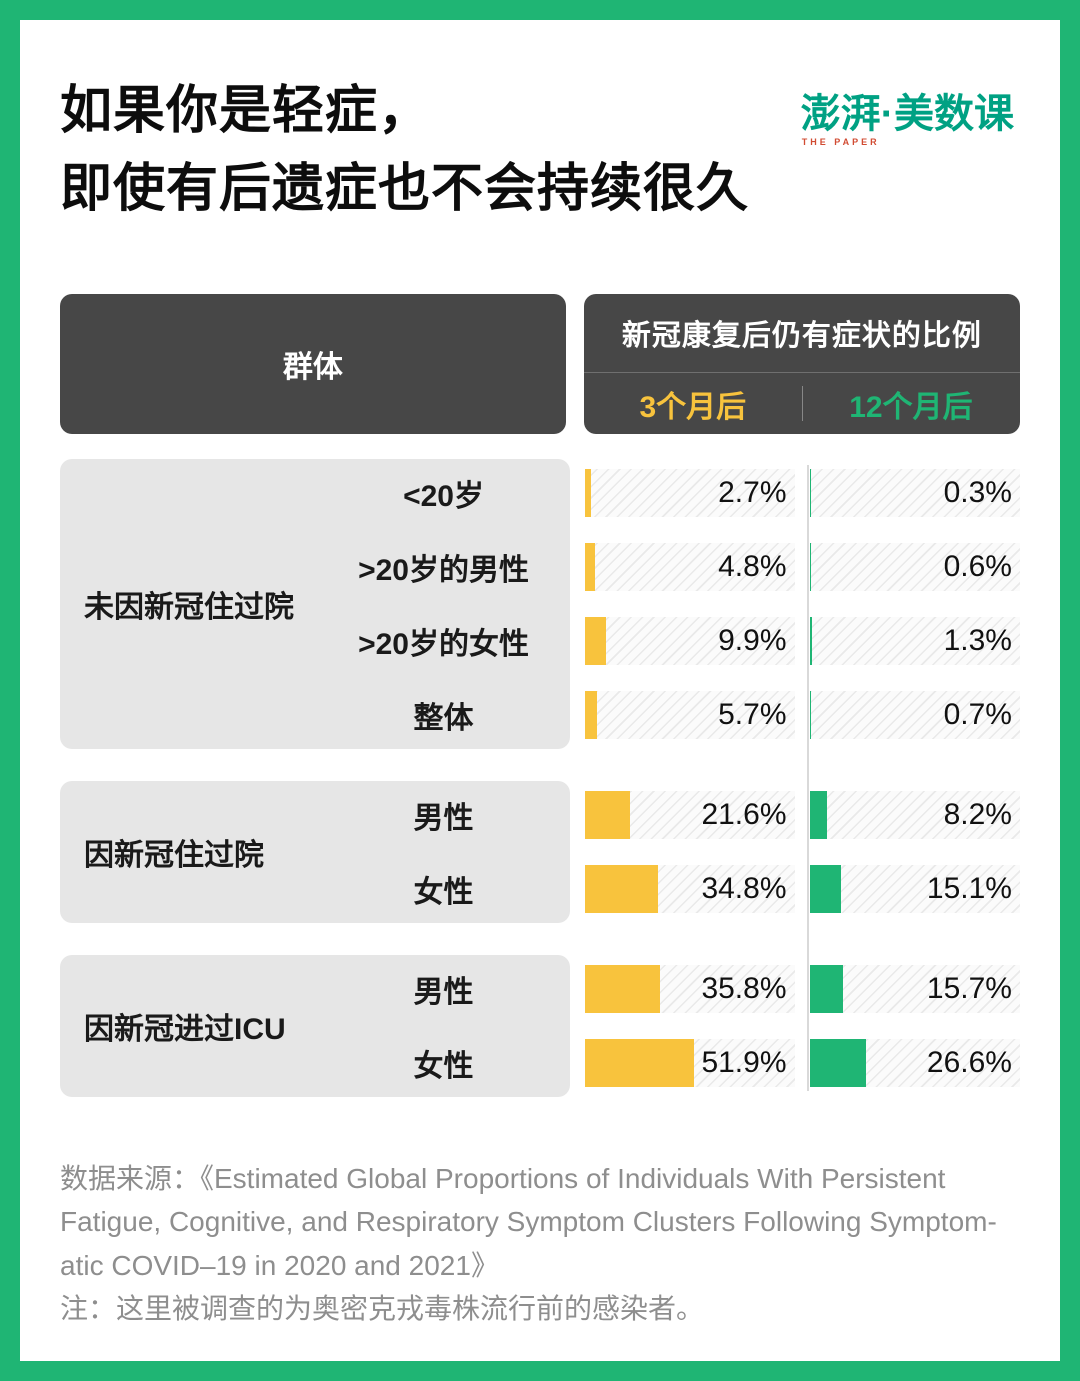  What do you see at coordinates (693, 407) in the screenshot?
I see `column-header-3m: 3个月后` at bounding box center [693, 407].